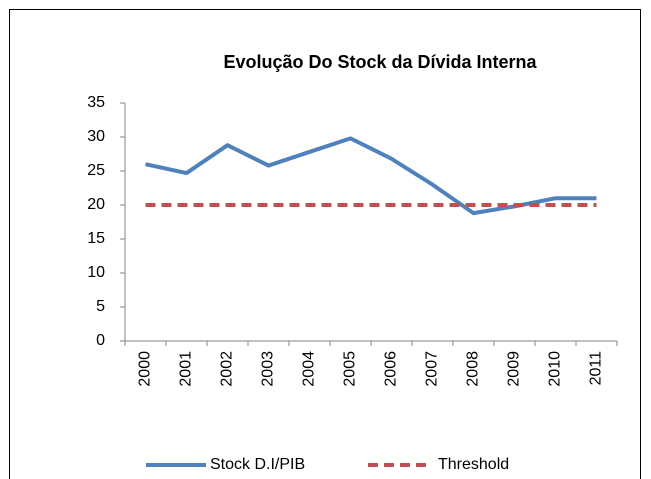 The image size is (651, 479). I want to click on y-tick-label: 10, so click(96, 272).